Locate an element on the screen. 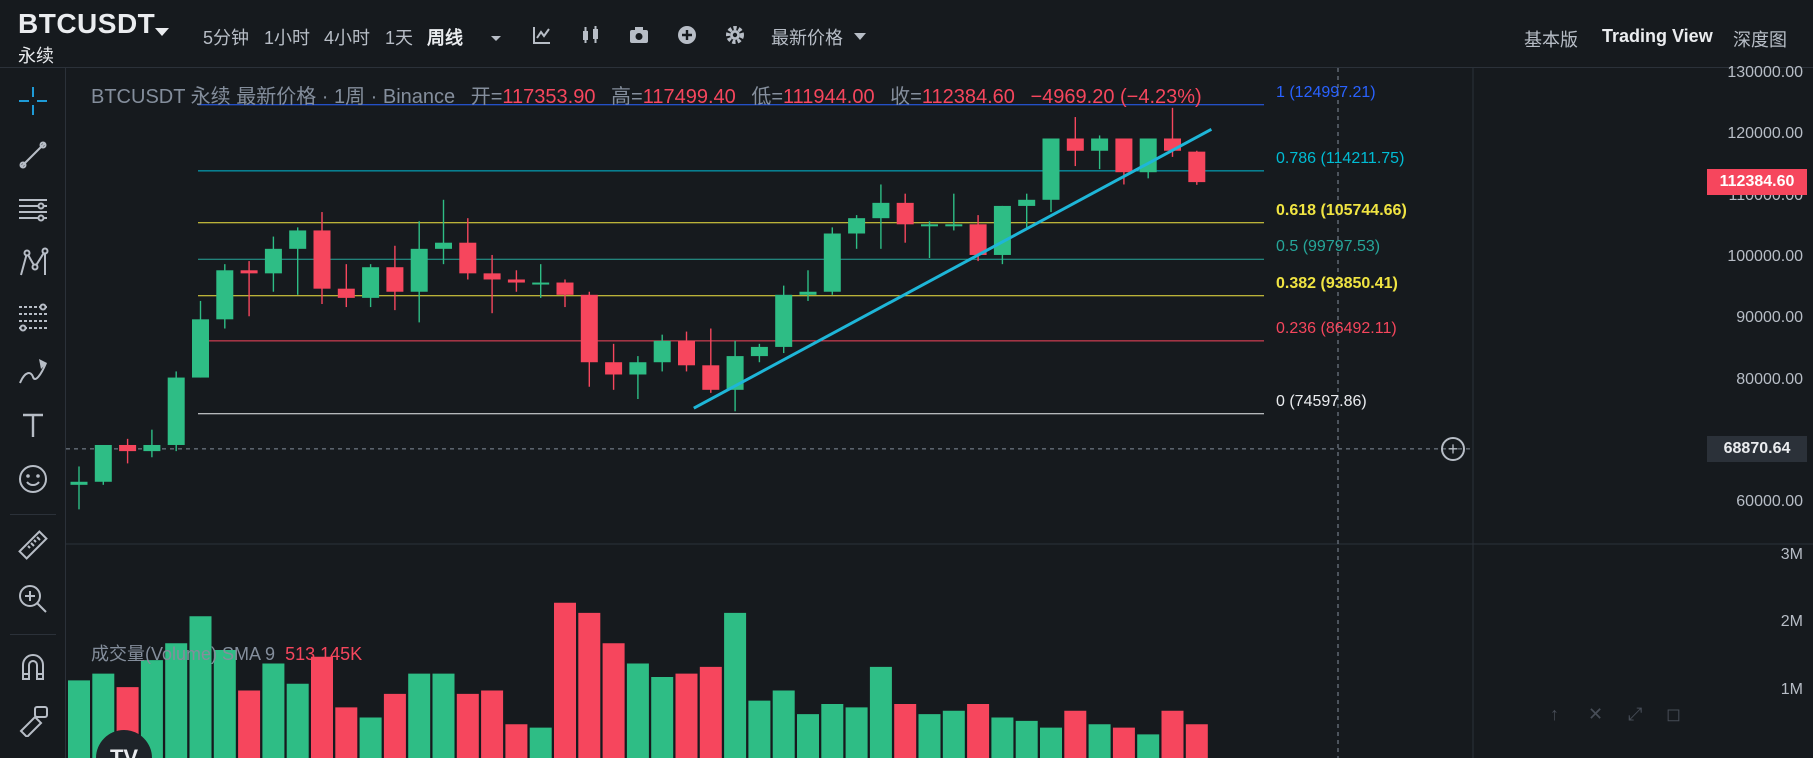 The width and height of the screenshot is (1813, 758). fib-label-0236: 0.236 (86492.11) is located at coordinates (1336, 328).